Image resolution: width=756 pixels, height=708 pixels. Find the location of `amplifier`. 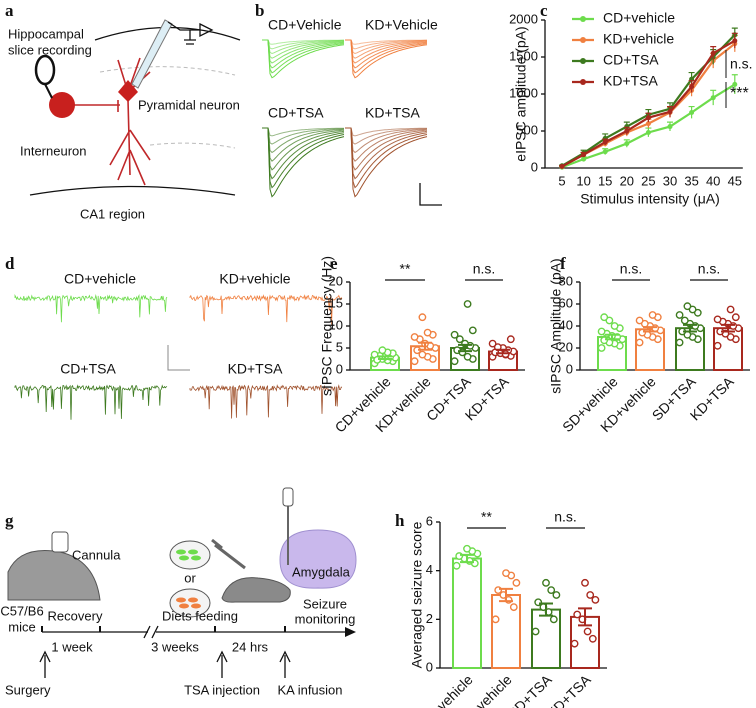

amplifier is located at coordinates (190, 33).